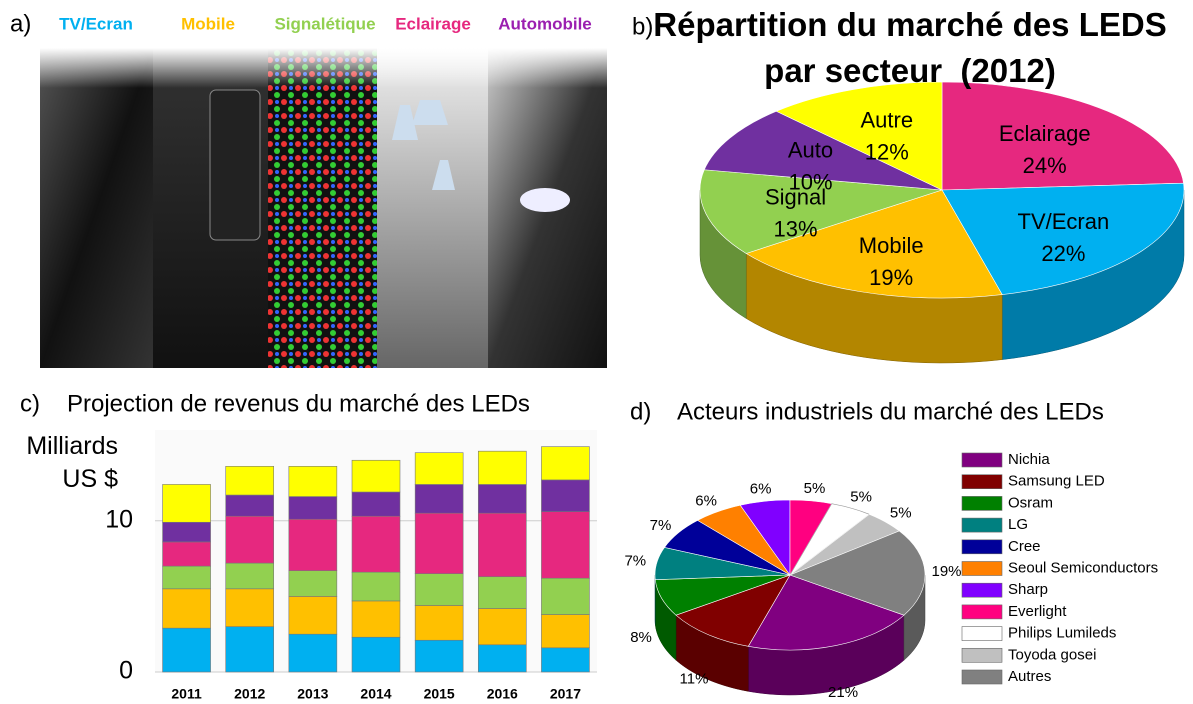 Image resolution: width=1193 pixels, height=704 pixels. I want to click on legend-label: Sharp, so click(1028, 589).